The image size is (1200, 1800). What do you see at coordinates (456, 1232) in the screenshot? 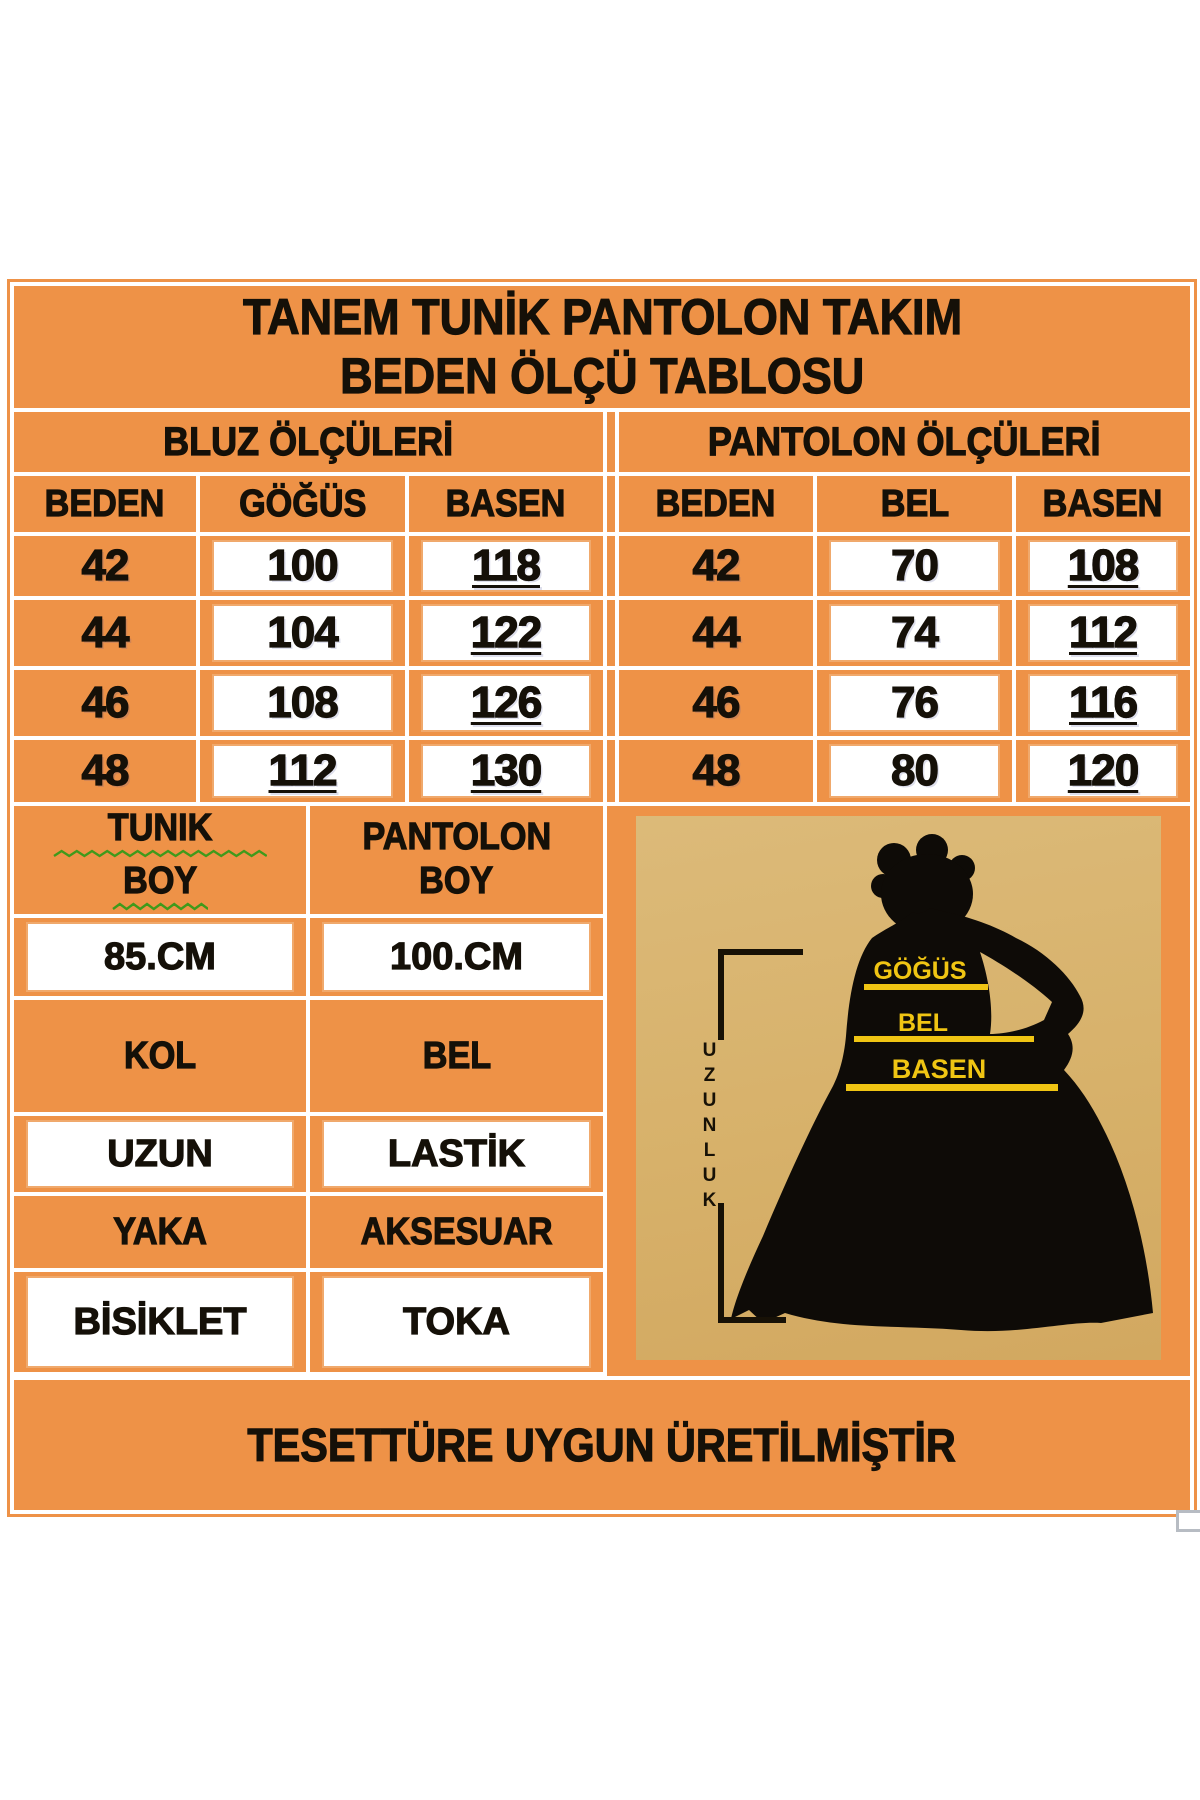
I see `aksesuar-label: AKSESUAR` at bounding box center [456, 1232].